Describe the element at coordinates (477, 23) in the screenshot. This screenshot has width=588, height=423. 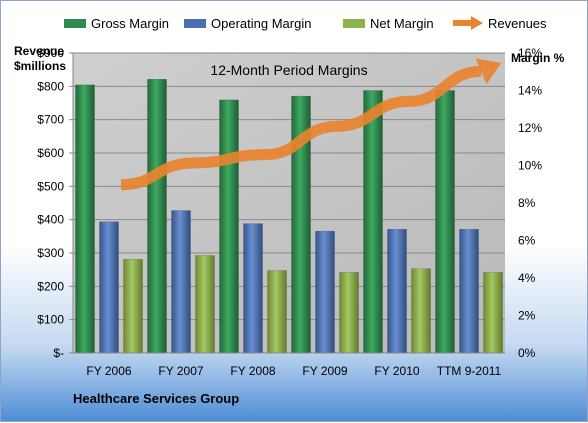
I see `legend-arrowhead-revenues` at that location.